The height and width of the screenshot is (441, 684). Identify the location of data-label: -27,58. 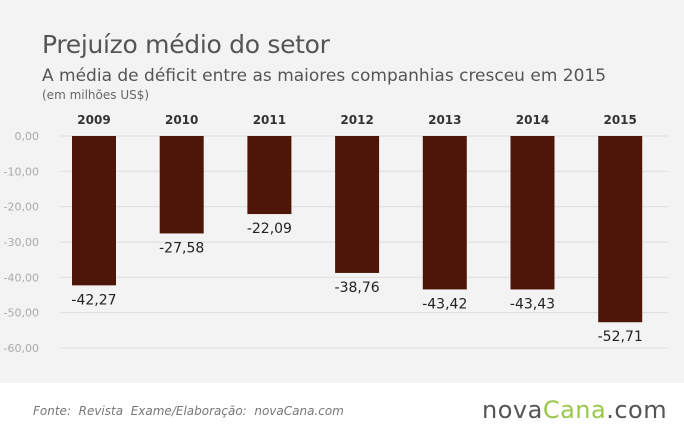
(181, 248).